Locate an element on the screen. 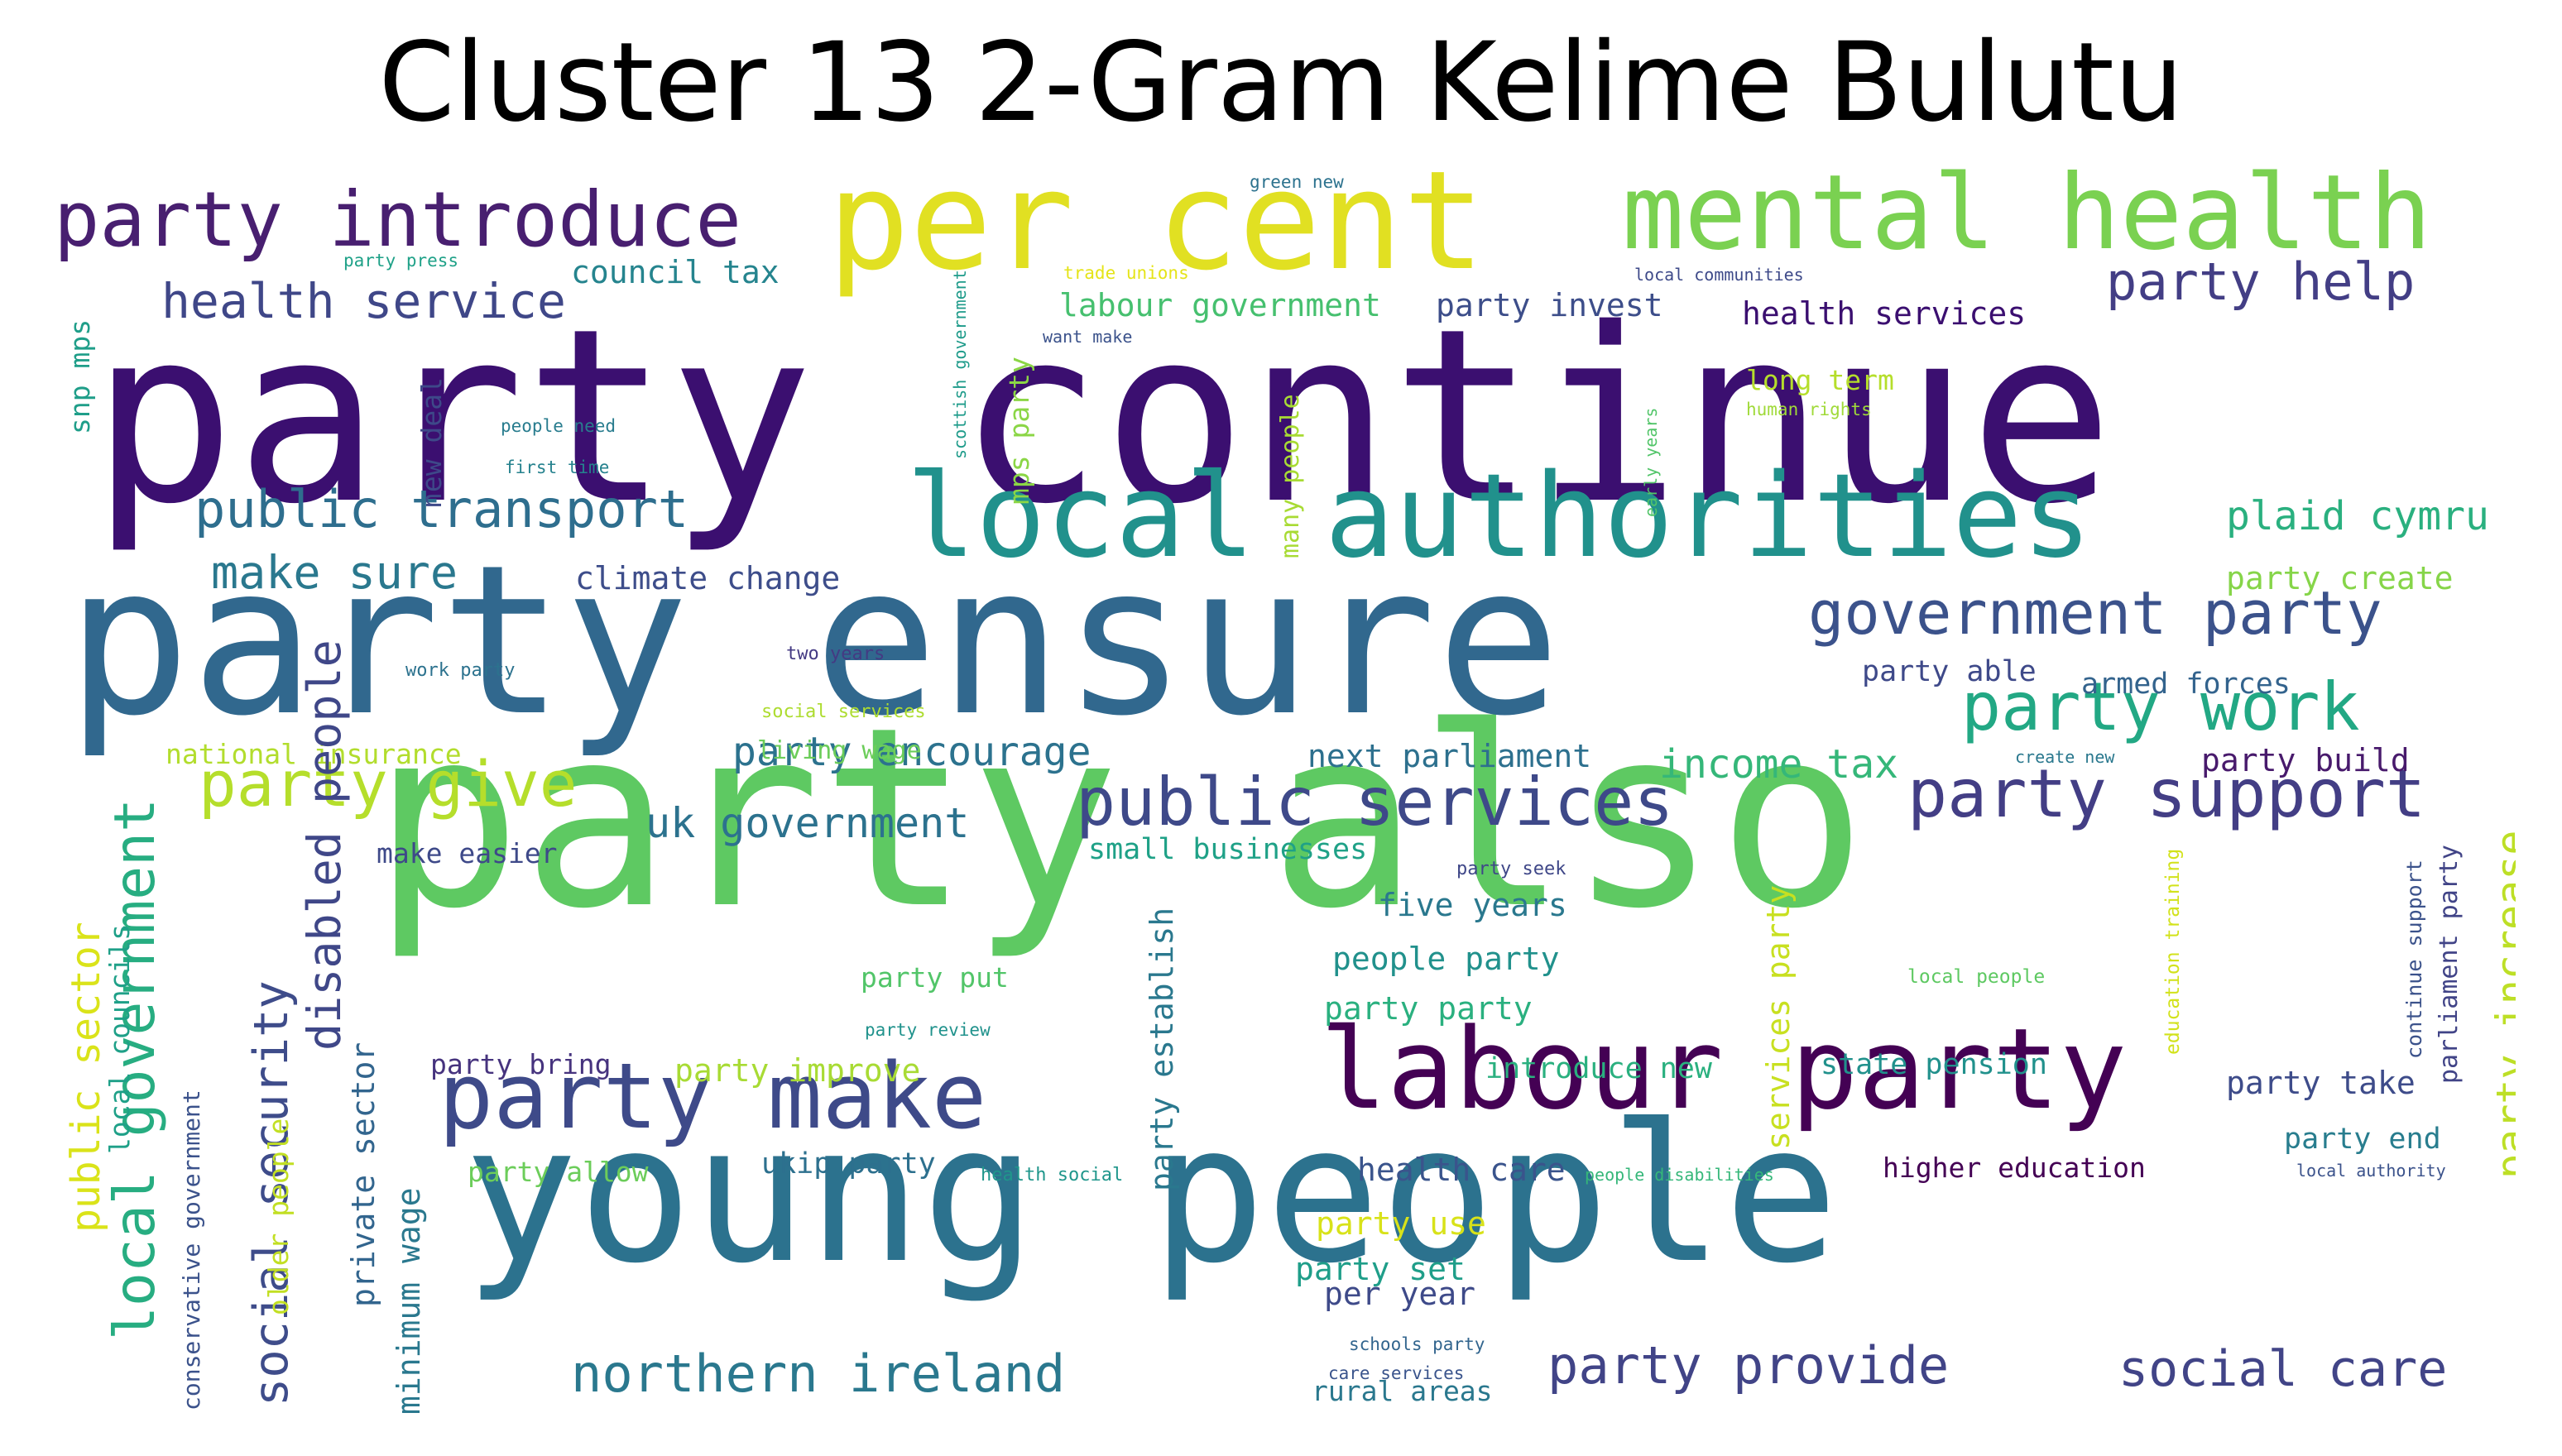 This screenshot has width=2562, height=1456. word-party-provide: party provide is located at coordinates (1748, 1365).